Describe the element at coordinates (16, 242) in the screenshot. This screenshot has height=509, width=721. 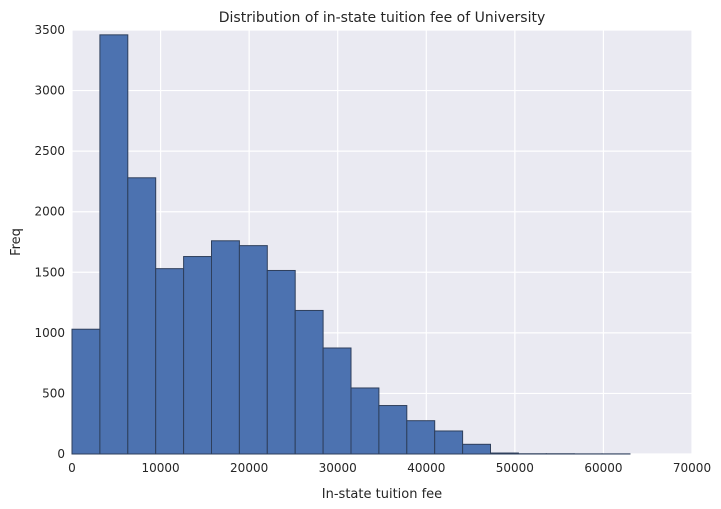
I see `y-axis-label: Freq` at that location.